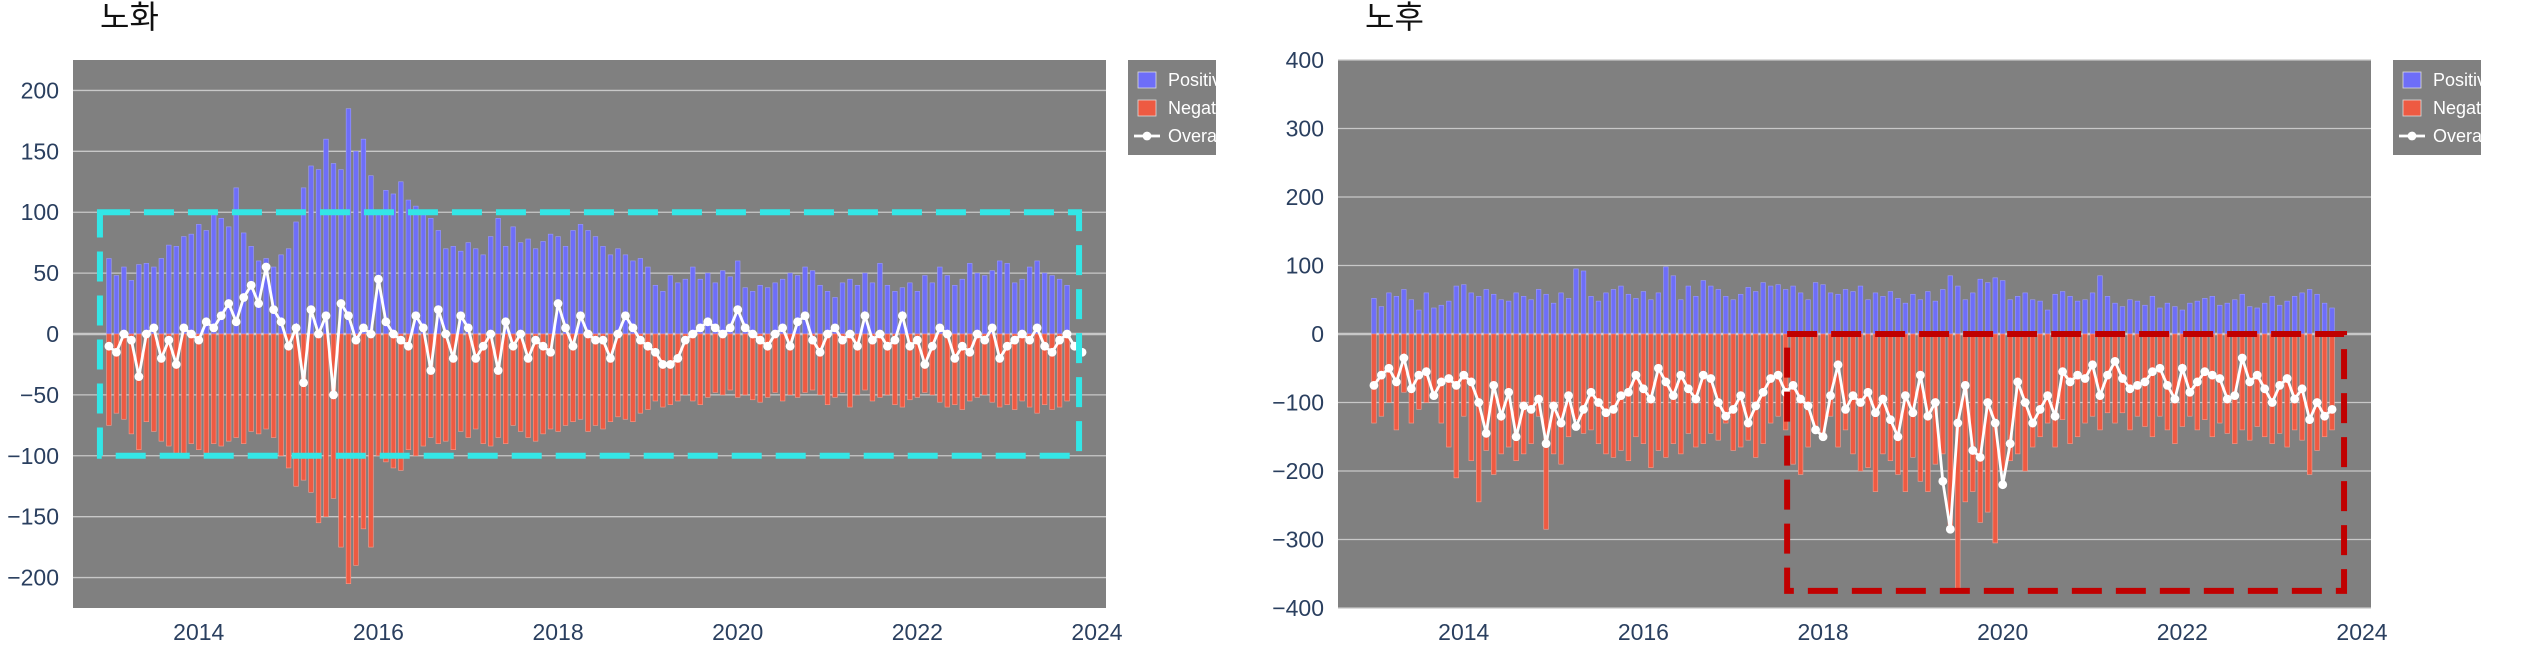  Describe the element at coordinates (1913, 632) in the screenshot. I see `x-axis-ticks: 2014 2016 2018 2020 2022 2024` at that location.